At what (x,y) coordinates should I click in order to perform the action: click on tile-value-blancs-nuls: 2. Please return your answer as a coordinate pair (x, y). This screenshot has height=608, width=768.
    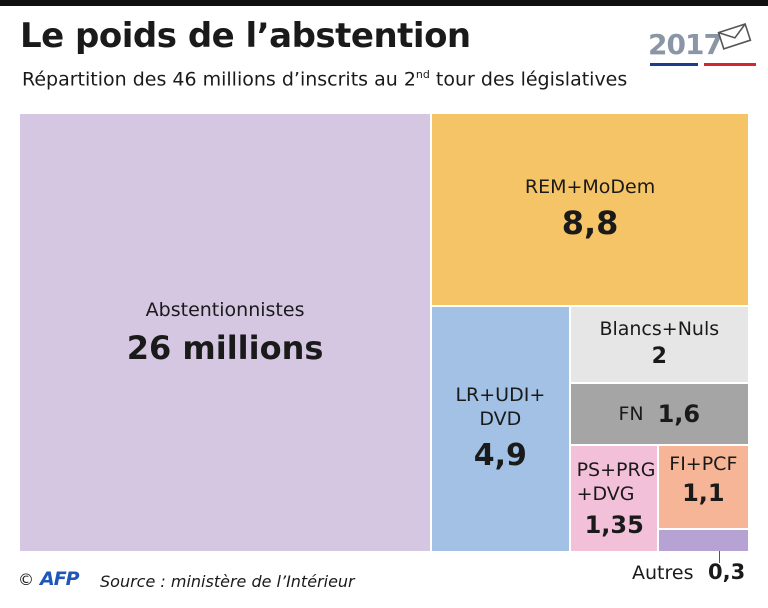
    Looking at the image, I should click on (659, 357).